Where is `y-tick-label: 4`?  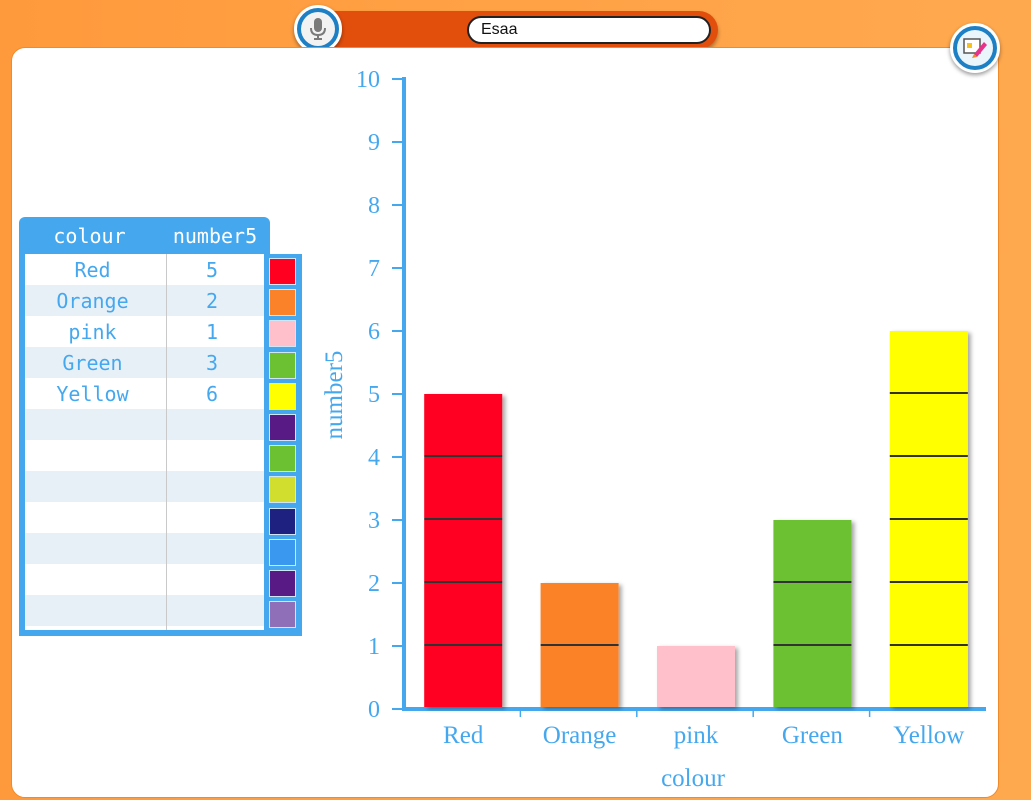 y-tick-label: 4 is located at coordinates (374, 458).